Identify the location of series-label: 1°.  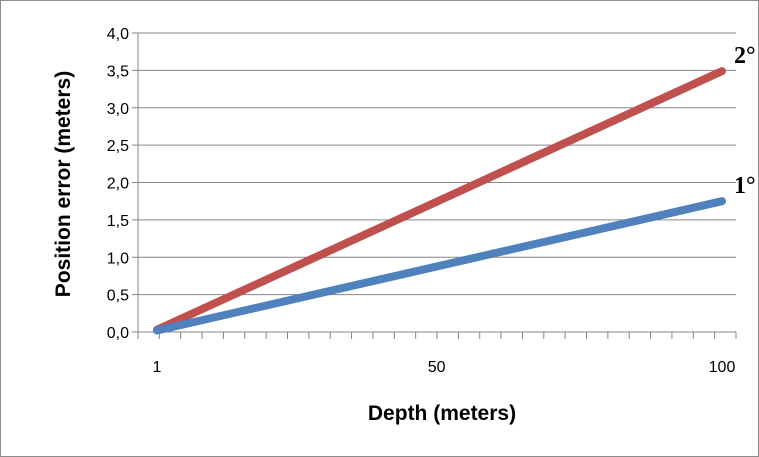
(745, 186).